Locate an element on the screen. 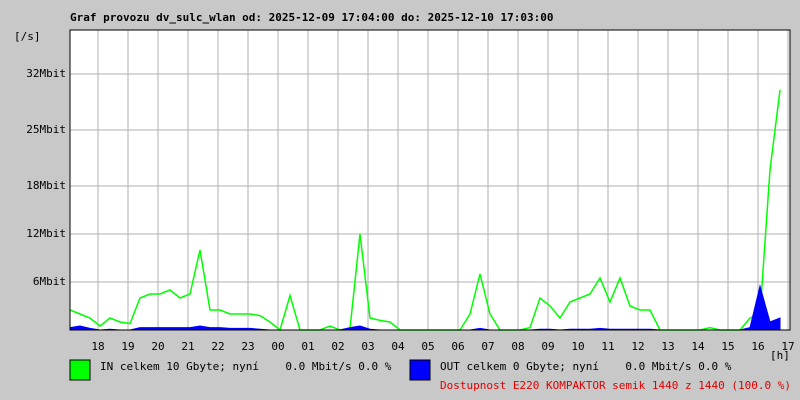 Image resolution: width=800 pixels, height=400 pixels. x-tick-label: 21 is located at coordinates (187, 346).